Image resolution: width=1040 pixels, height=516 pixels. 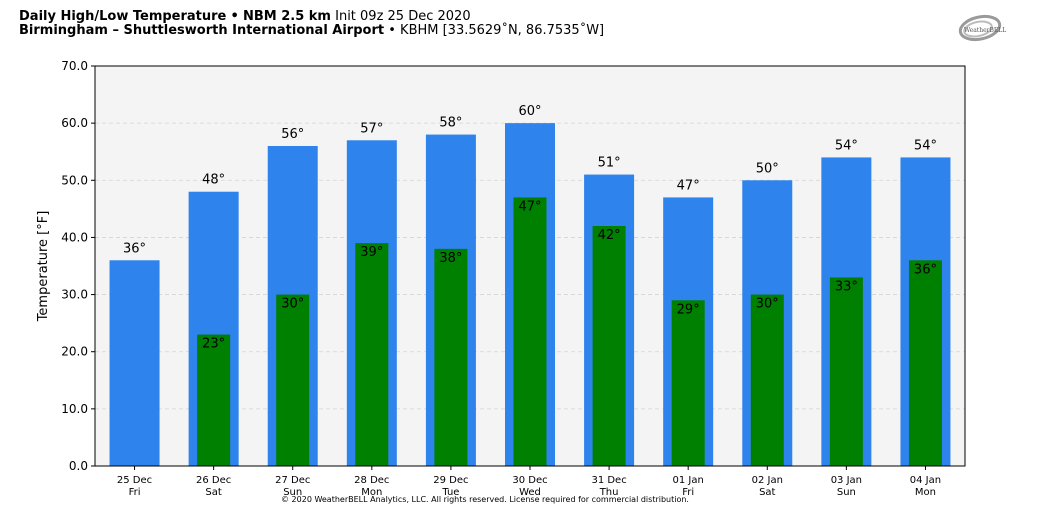 What do you see at coordinates (74, 409) in the screenshot?
I see `y-tick-label: 10.0` at bounding box center [74, 409].